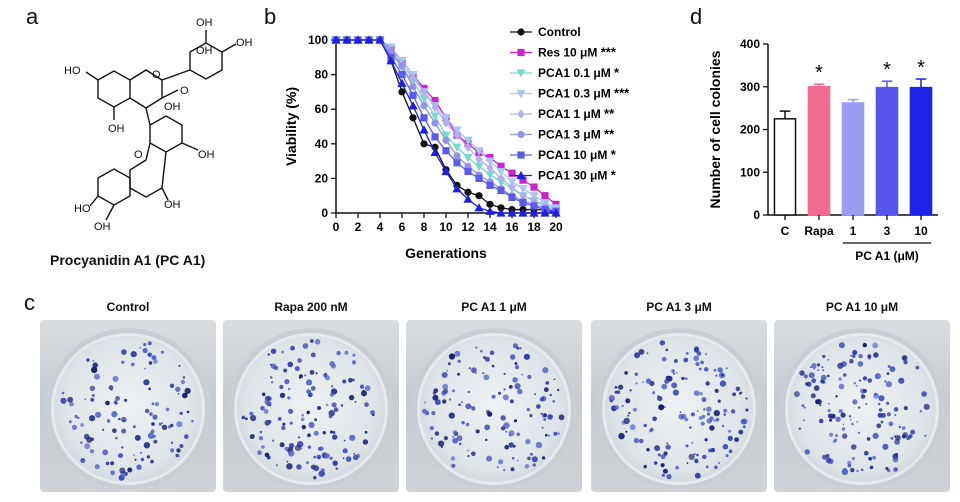  Describe the element at coordinates (756, 215) in the screenshot. I see `y-tick-label: 0` at that location.